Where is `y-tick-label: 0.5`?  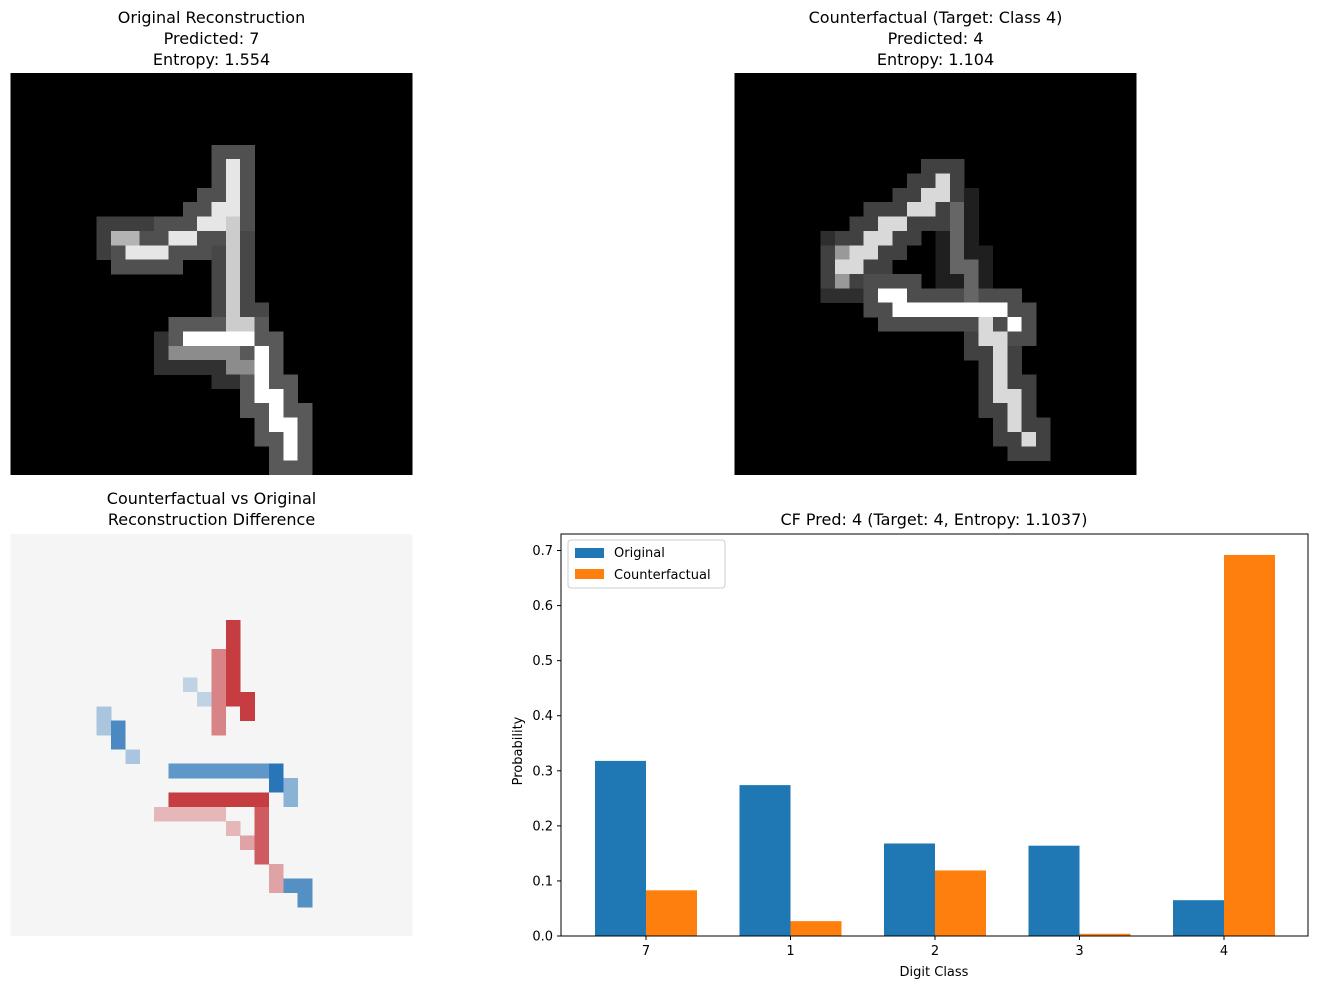 y-tick-label: 0.5 is located at coordinates (542, 661).